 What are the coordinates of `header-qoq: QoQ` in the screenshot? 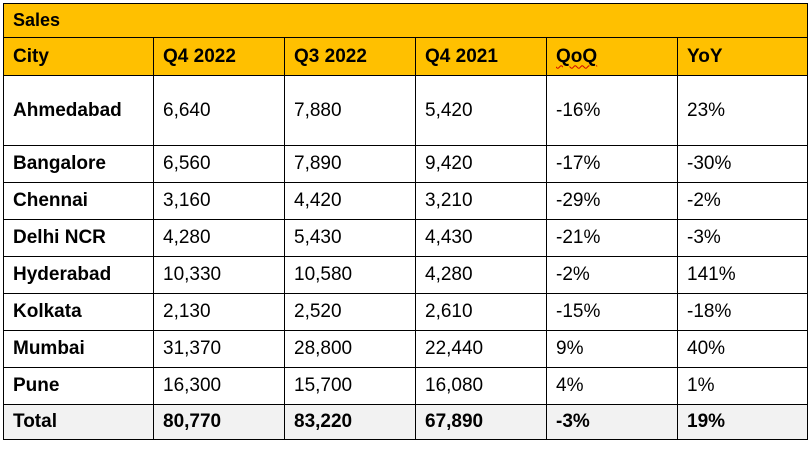 It's located at (612, 56).